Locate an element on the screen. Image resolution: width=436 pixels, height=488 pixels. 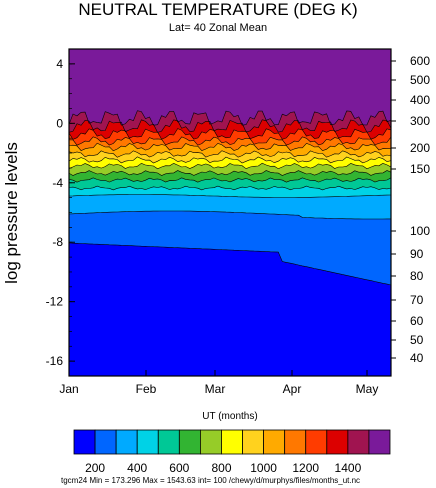
right-tick-label: 600 is located at coordinates (420, 61).